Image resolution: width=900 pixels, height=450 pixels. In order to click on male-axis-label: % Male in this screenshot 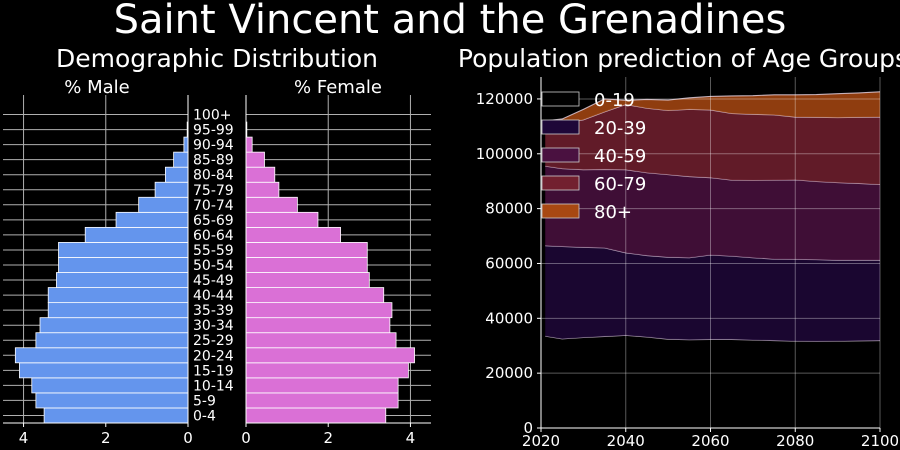, I will do `click(96, 87)`.